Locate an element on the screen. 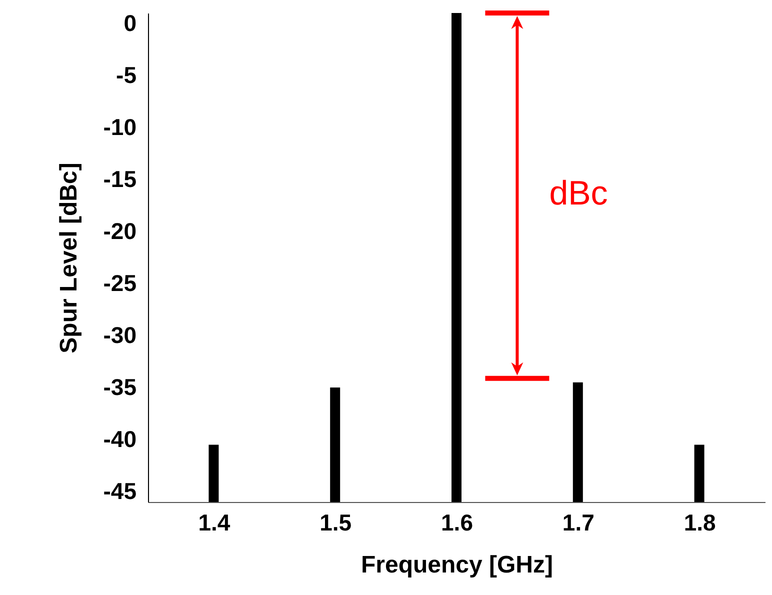 The image size is (772, 595). y-tick-label: -25 is located at coordinates (120, 283).